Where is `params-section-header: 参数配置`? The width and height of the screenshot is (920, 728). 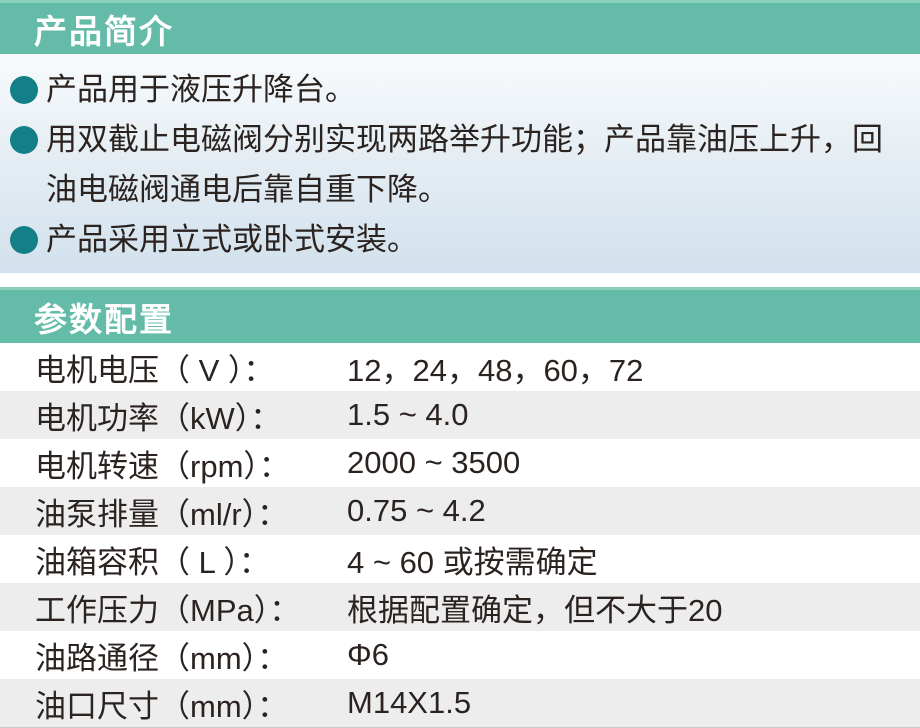 params-section-header: 参数配置 is located at coordinates (460, 315).